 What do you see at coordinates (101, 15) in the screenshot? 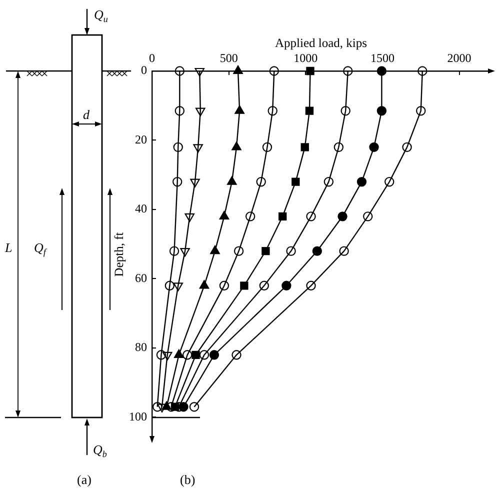
I see `text: Q$_{u}$` at bounding box center [101, 15].